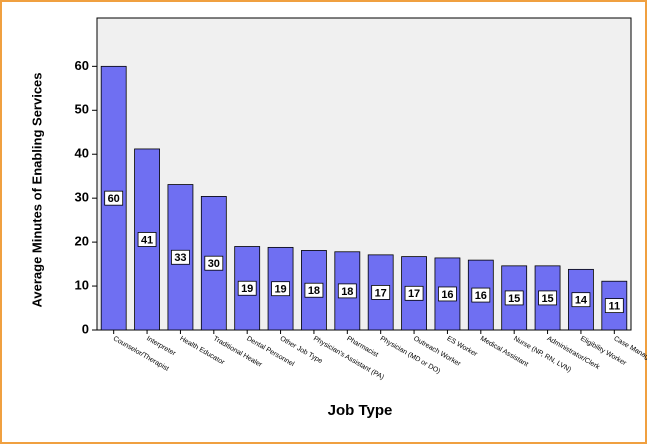 The height and width of the screenshot is (444, 647). What do you see at coordinates (82, 153) in the screenshot?
I see `y-tick-label: 40` at bounding box center [82, 153].